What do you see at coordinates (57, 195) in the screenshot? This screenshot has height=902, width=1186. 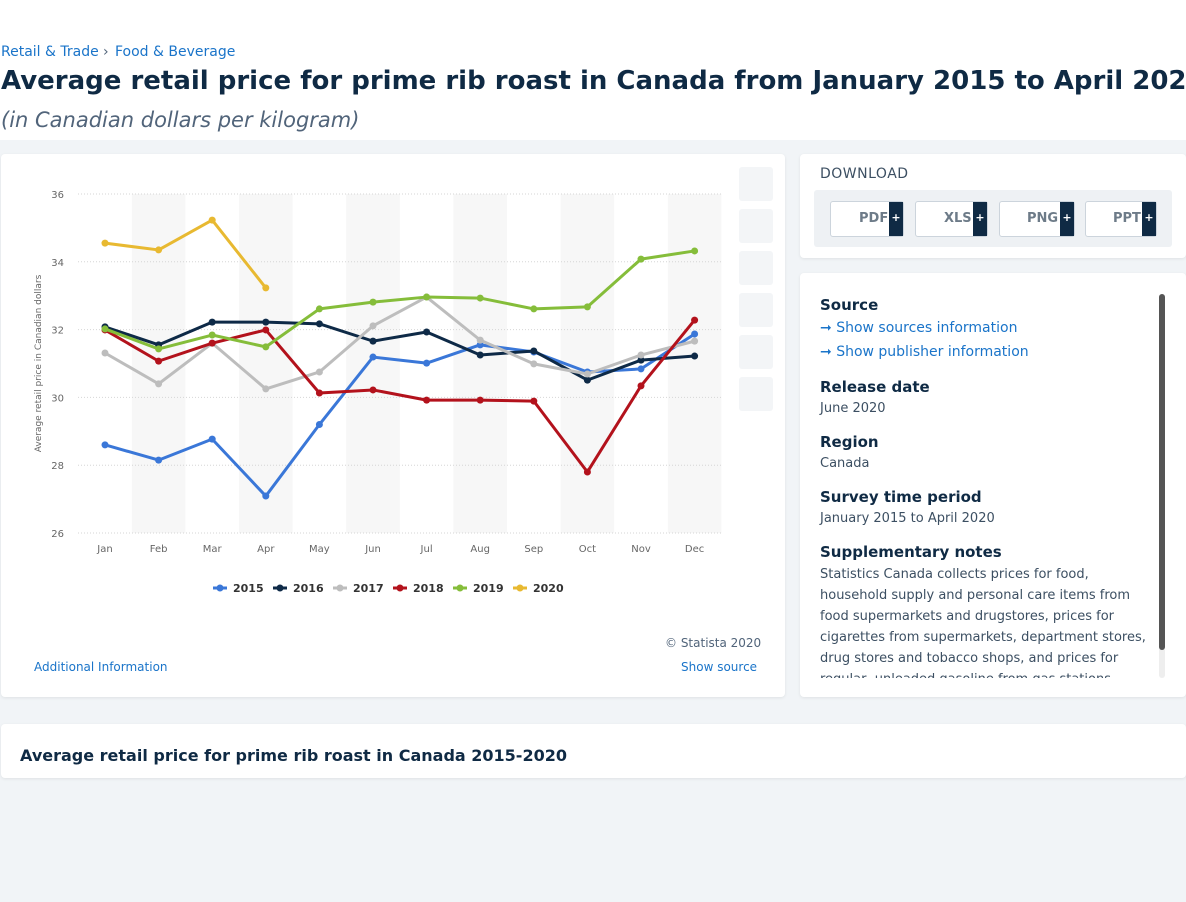 I see `y-tick-label: 36` at bounding box center [57, 195].